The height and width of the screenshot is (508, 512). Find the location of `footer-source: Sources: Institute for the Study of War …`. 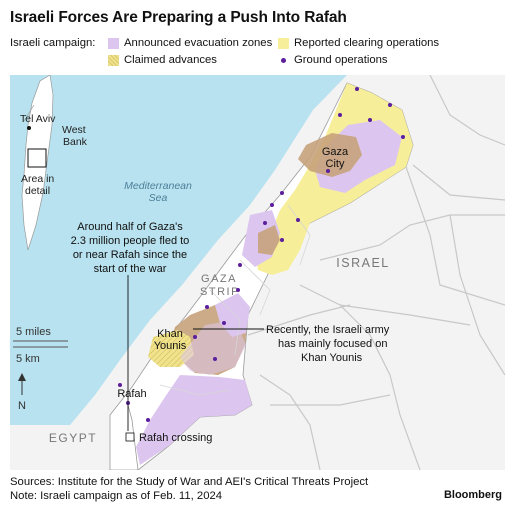

footer-source: Sources: Institute for the Study of War … is located at coordinates (189, 482).